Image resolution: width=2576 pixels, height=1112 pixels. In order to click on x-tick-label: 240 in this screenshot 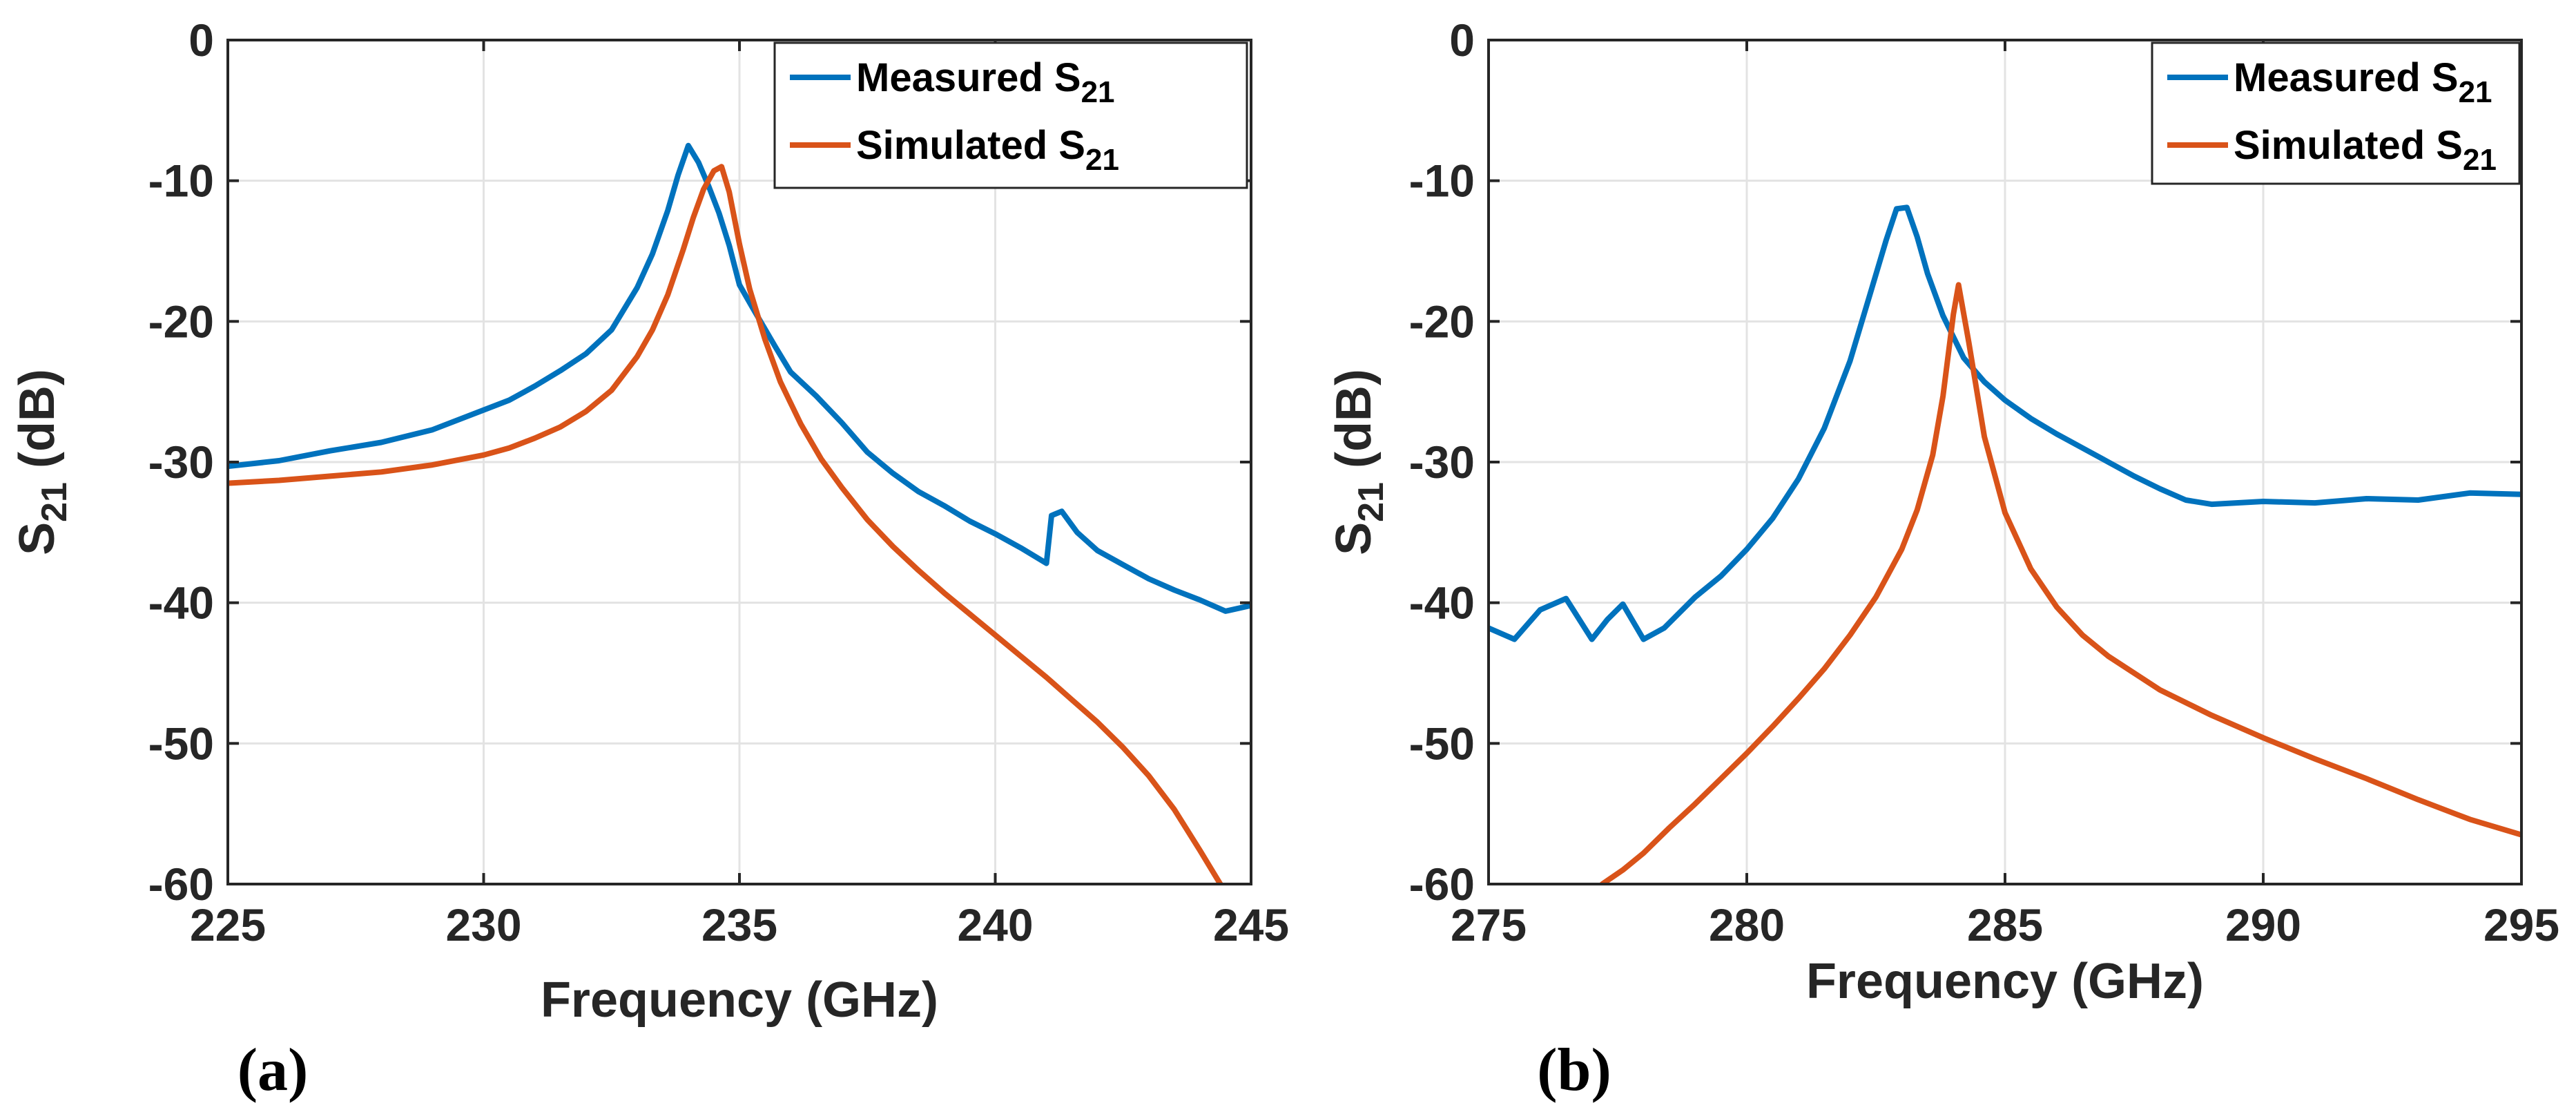, I will do `click(995, 924)`.